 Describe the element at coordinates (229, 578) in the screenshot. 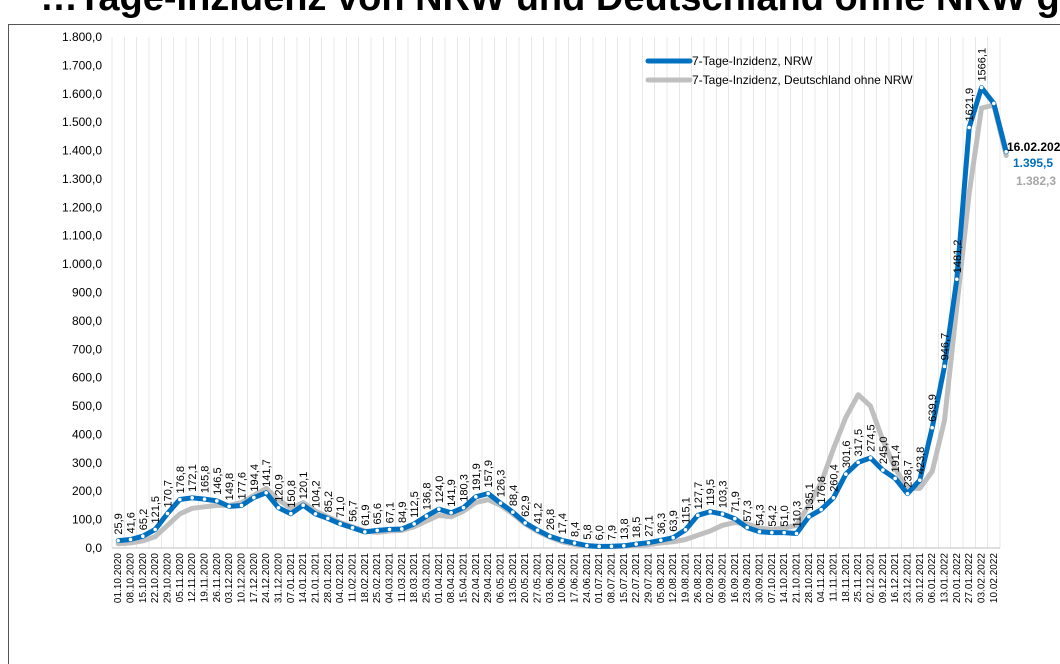

I see `x-tick-label: 03.12.2020` at that location.